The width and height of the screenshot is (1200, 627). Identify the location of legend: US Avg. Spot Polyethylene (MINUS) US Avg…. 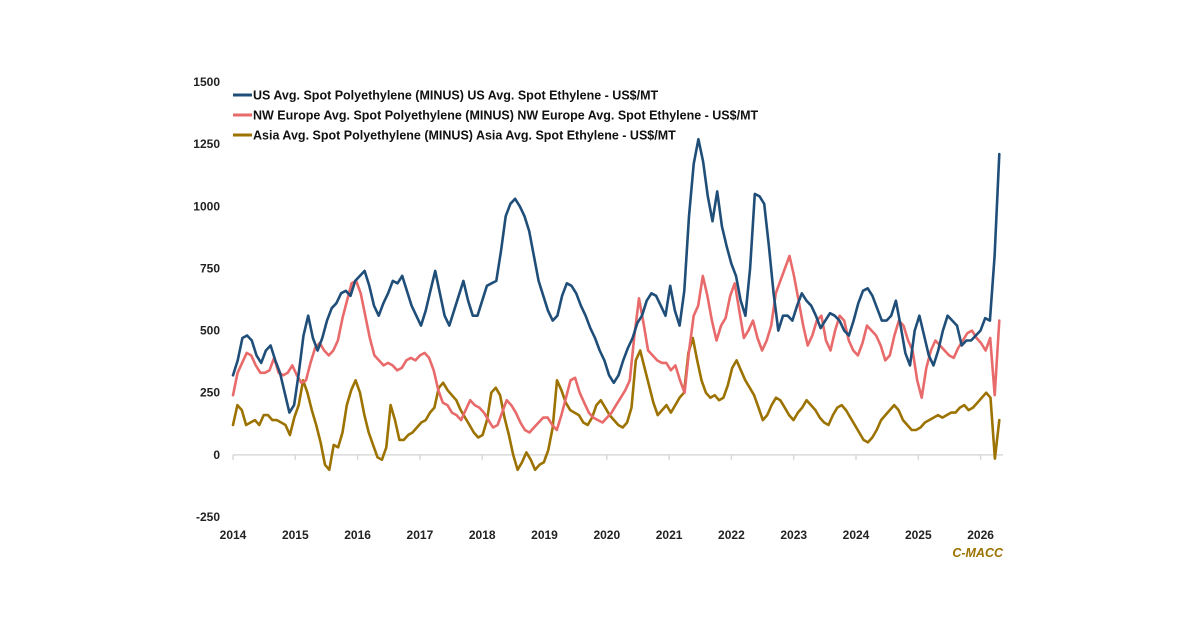
(495, 116).